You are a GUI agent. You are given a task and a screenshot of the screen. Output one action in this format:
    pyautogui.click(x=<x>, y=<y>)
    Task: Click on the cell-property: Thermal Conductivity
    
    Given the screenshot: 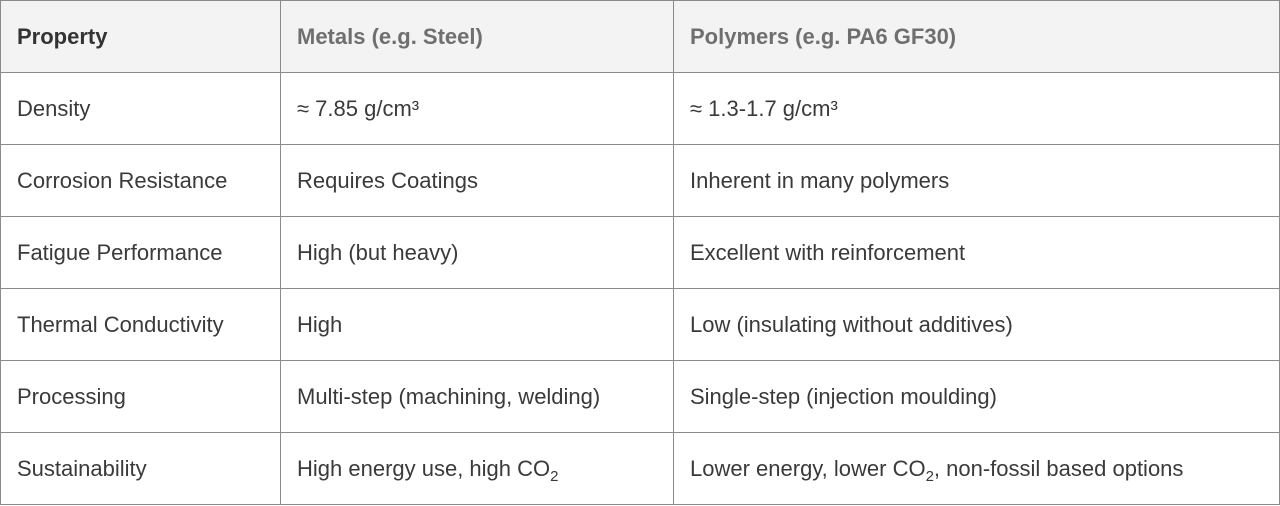 What is the action you would take?
    pyautogui.click(x=140, y=324)
    